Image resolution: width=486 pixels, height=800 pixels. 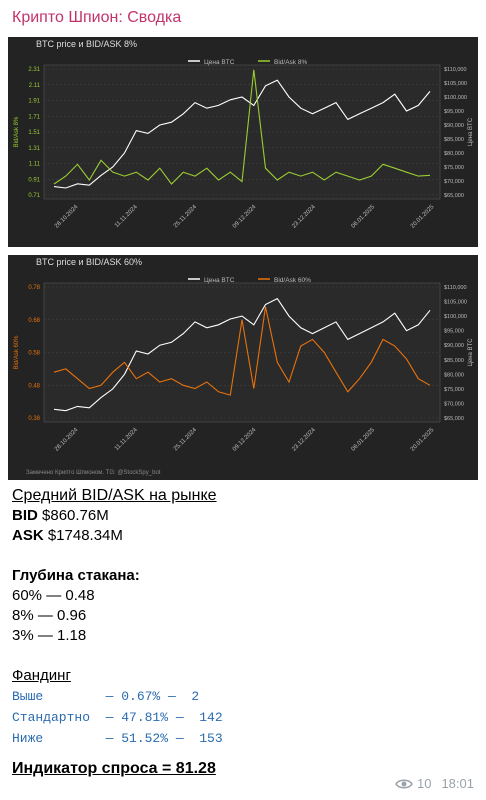 I want to click on demand-indicator: Индикатор спроса = 81.28, so click(x=114, y=768).